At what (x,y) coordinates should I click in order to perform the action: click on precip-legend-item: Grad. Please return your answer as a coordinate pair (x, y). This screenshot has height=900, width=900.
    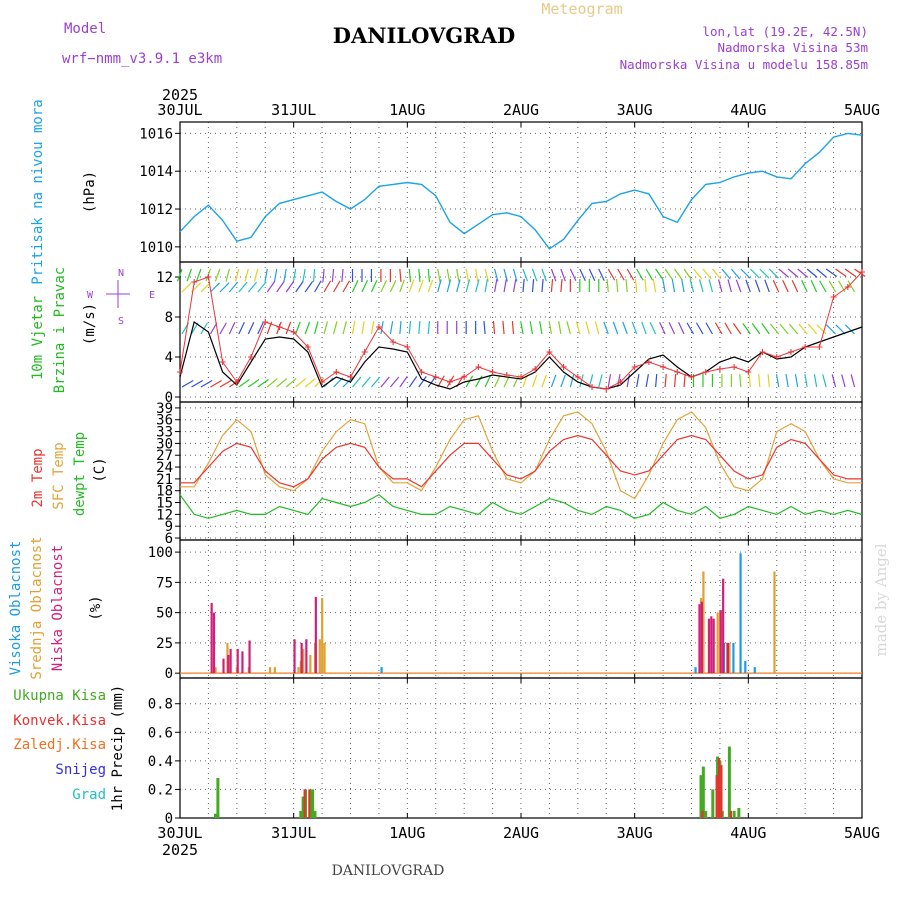
    Looking at the image, I should click on (89, 795).